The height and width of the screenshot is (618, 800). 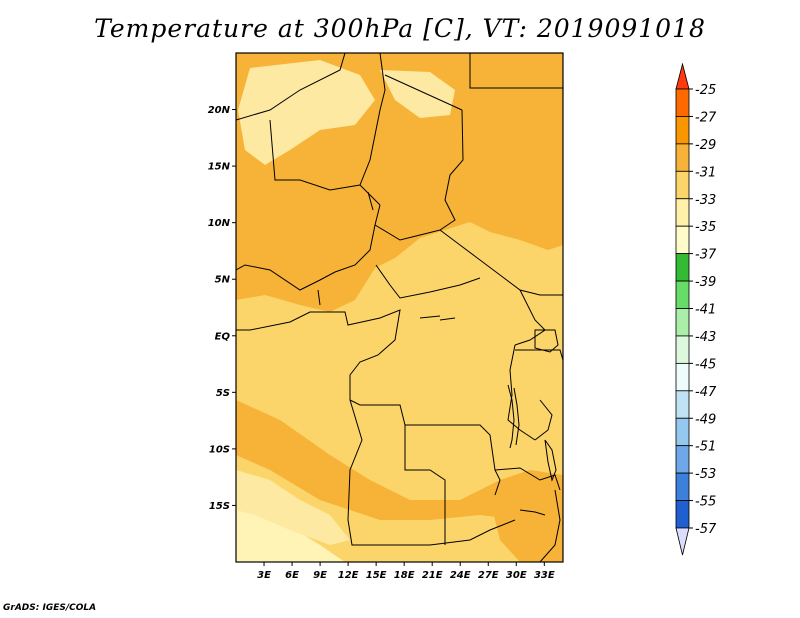 I want to click on colorbar-label: -51, so click(x=705, y=447).